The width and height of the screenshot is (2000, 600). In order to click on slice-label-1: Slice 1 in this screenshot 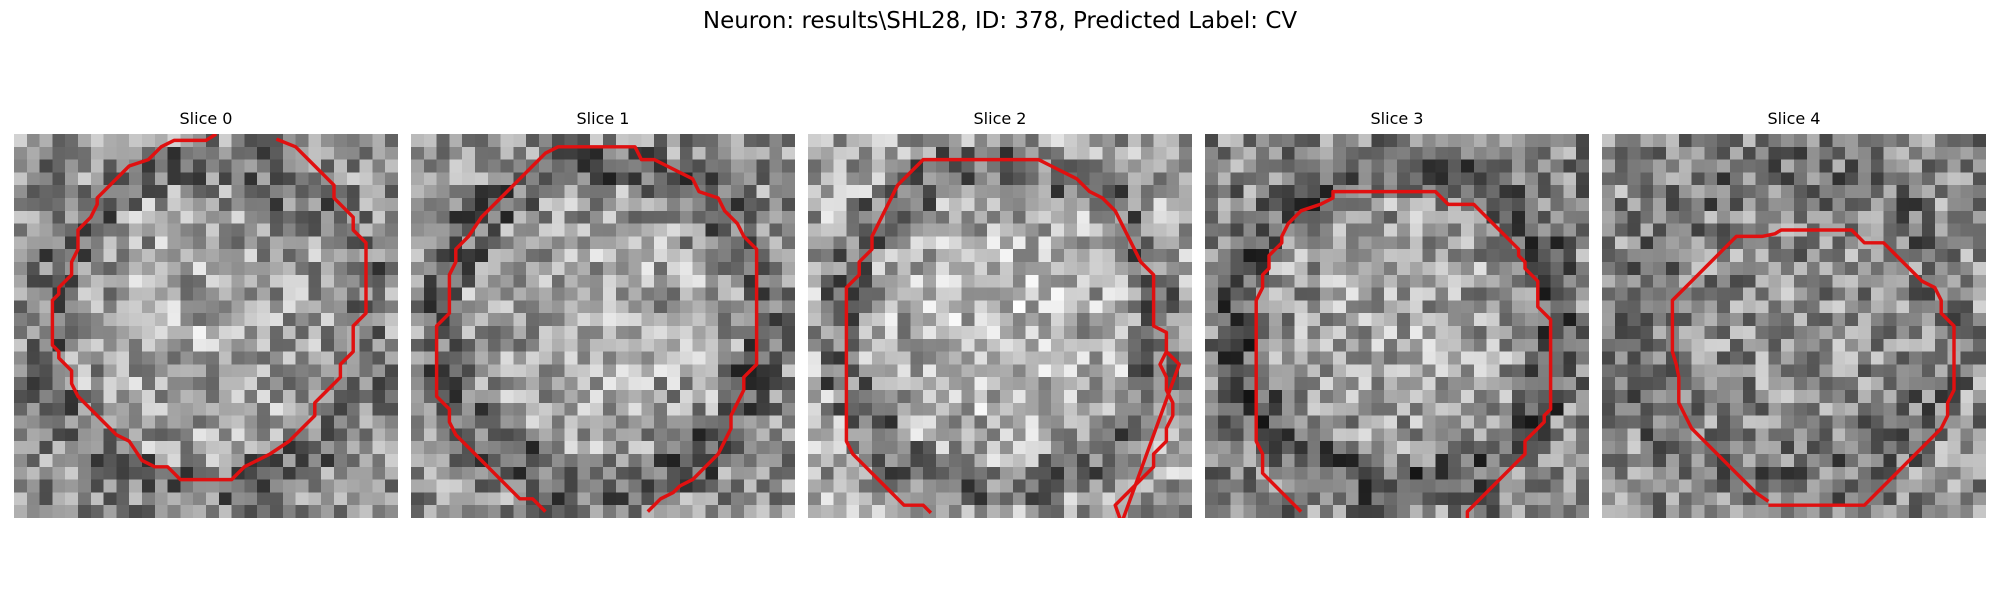, I will do `click(603, 118)`.